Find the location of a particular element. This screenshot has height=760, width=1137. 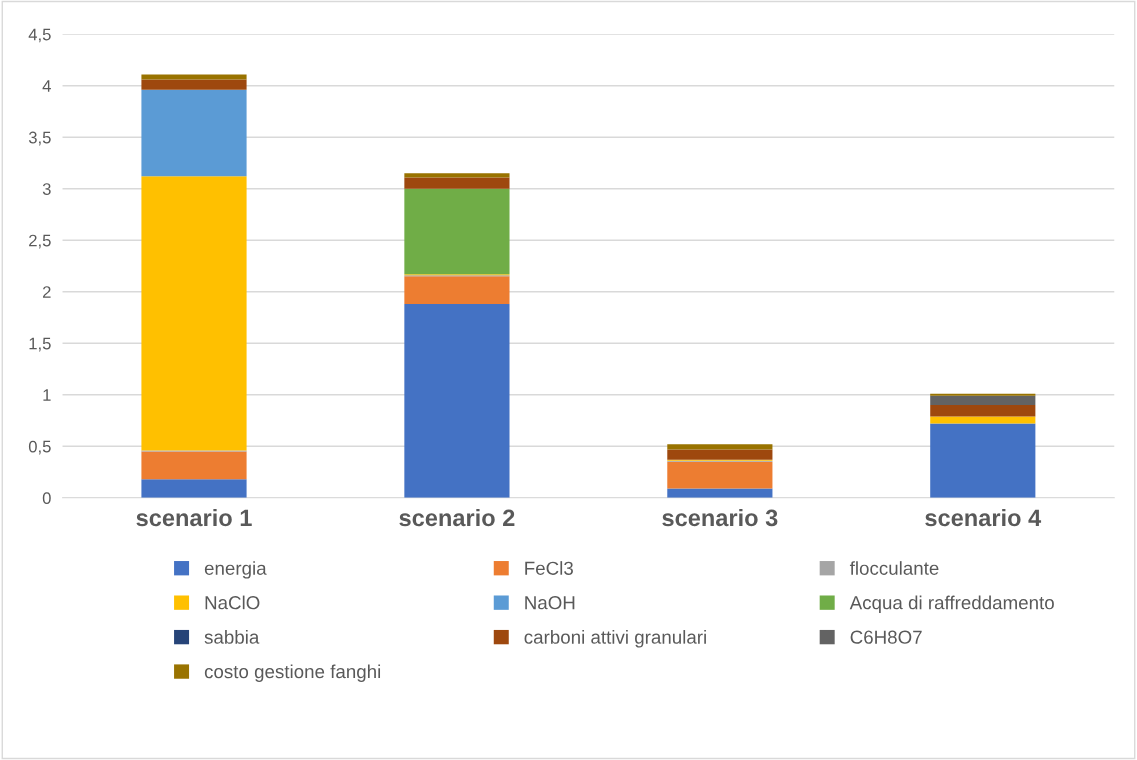

legend-label: C6H8O7 is located at coordinates (886, 637).